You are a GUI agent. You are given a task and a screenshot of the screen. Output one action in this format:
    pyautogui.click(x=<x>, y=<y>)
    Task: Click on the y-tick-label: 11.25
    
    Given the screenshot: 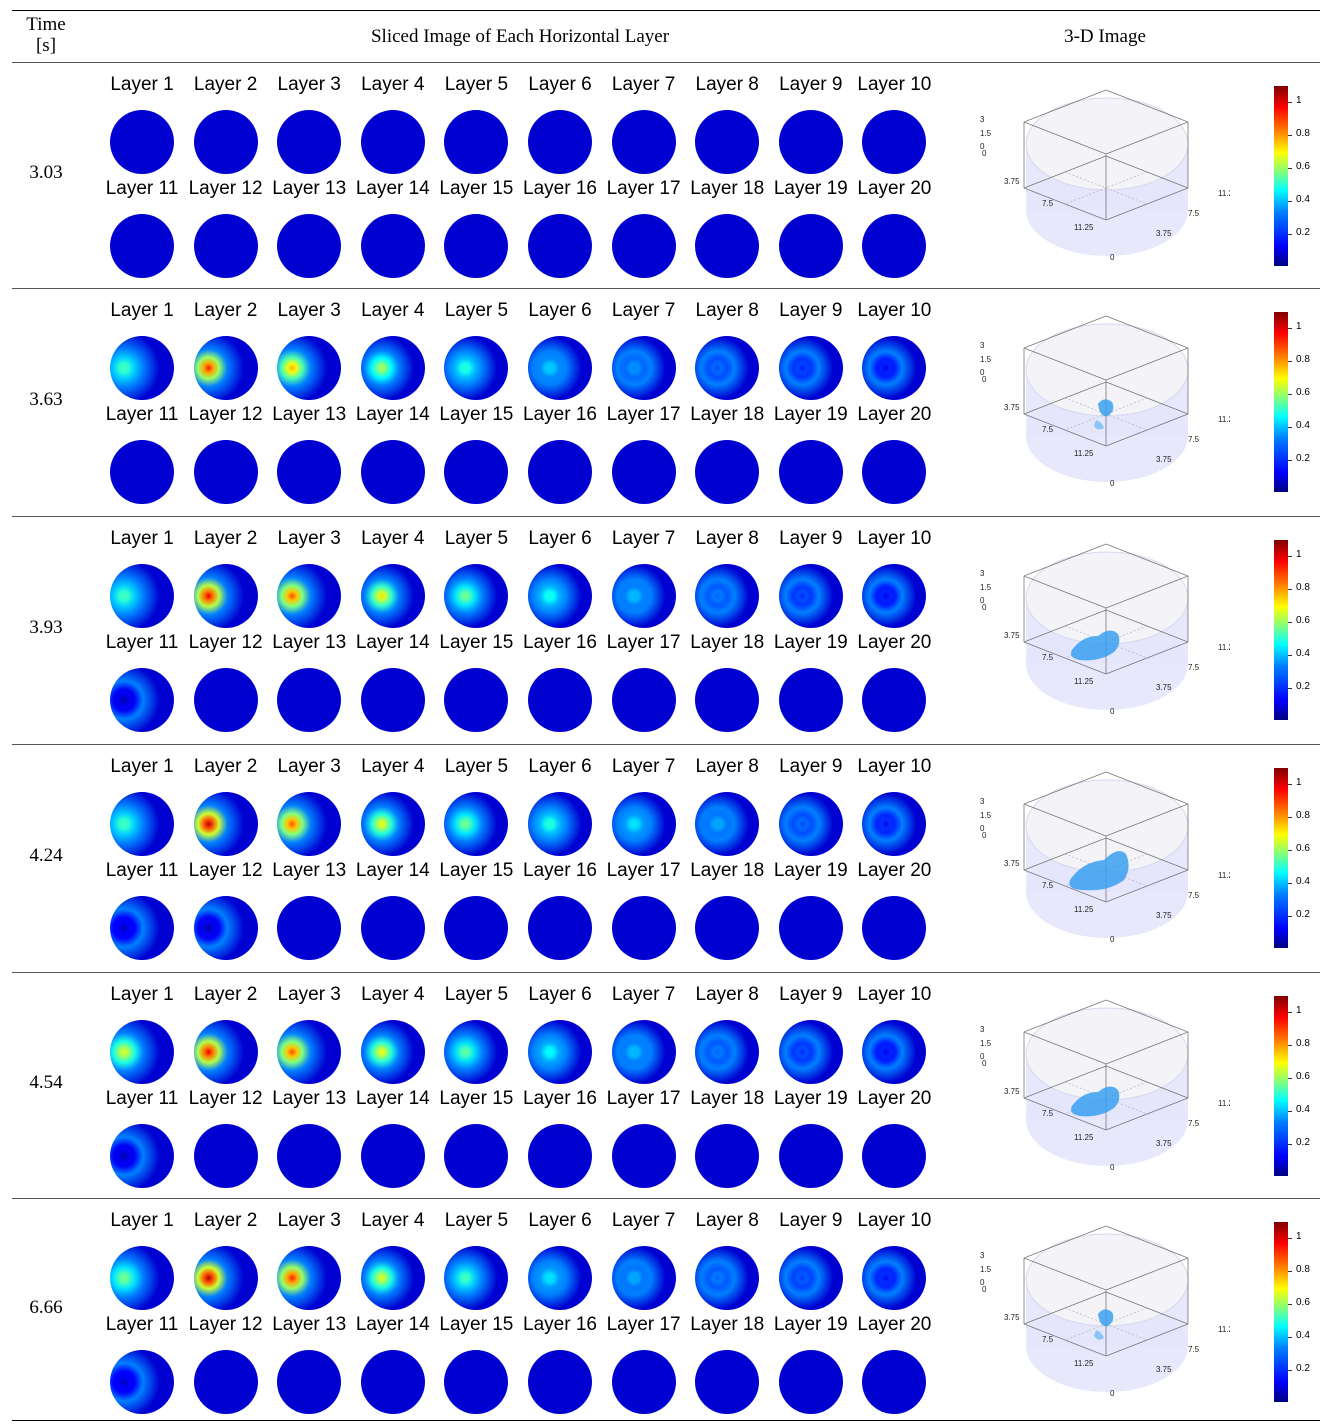 What is the action you would take?
    pyautogui.click(x=1224, y=1103)
    